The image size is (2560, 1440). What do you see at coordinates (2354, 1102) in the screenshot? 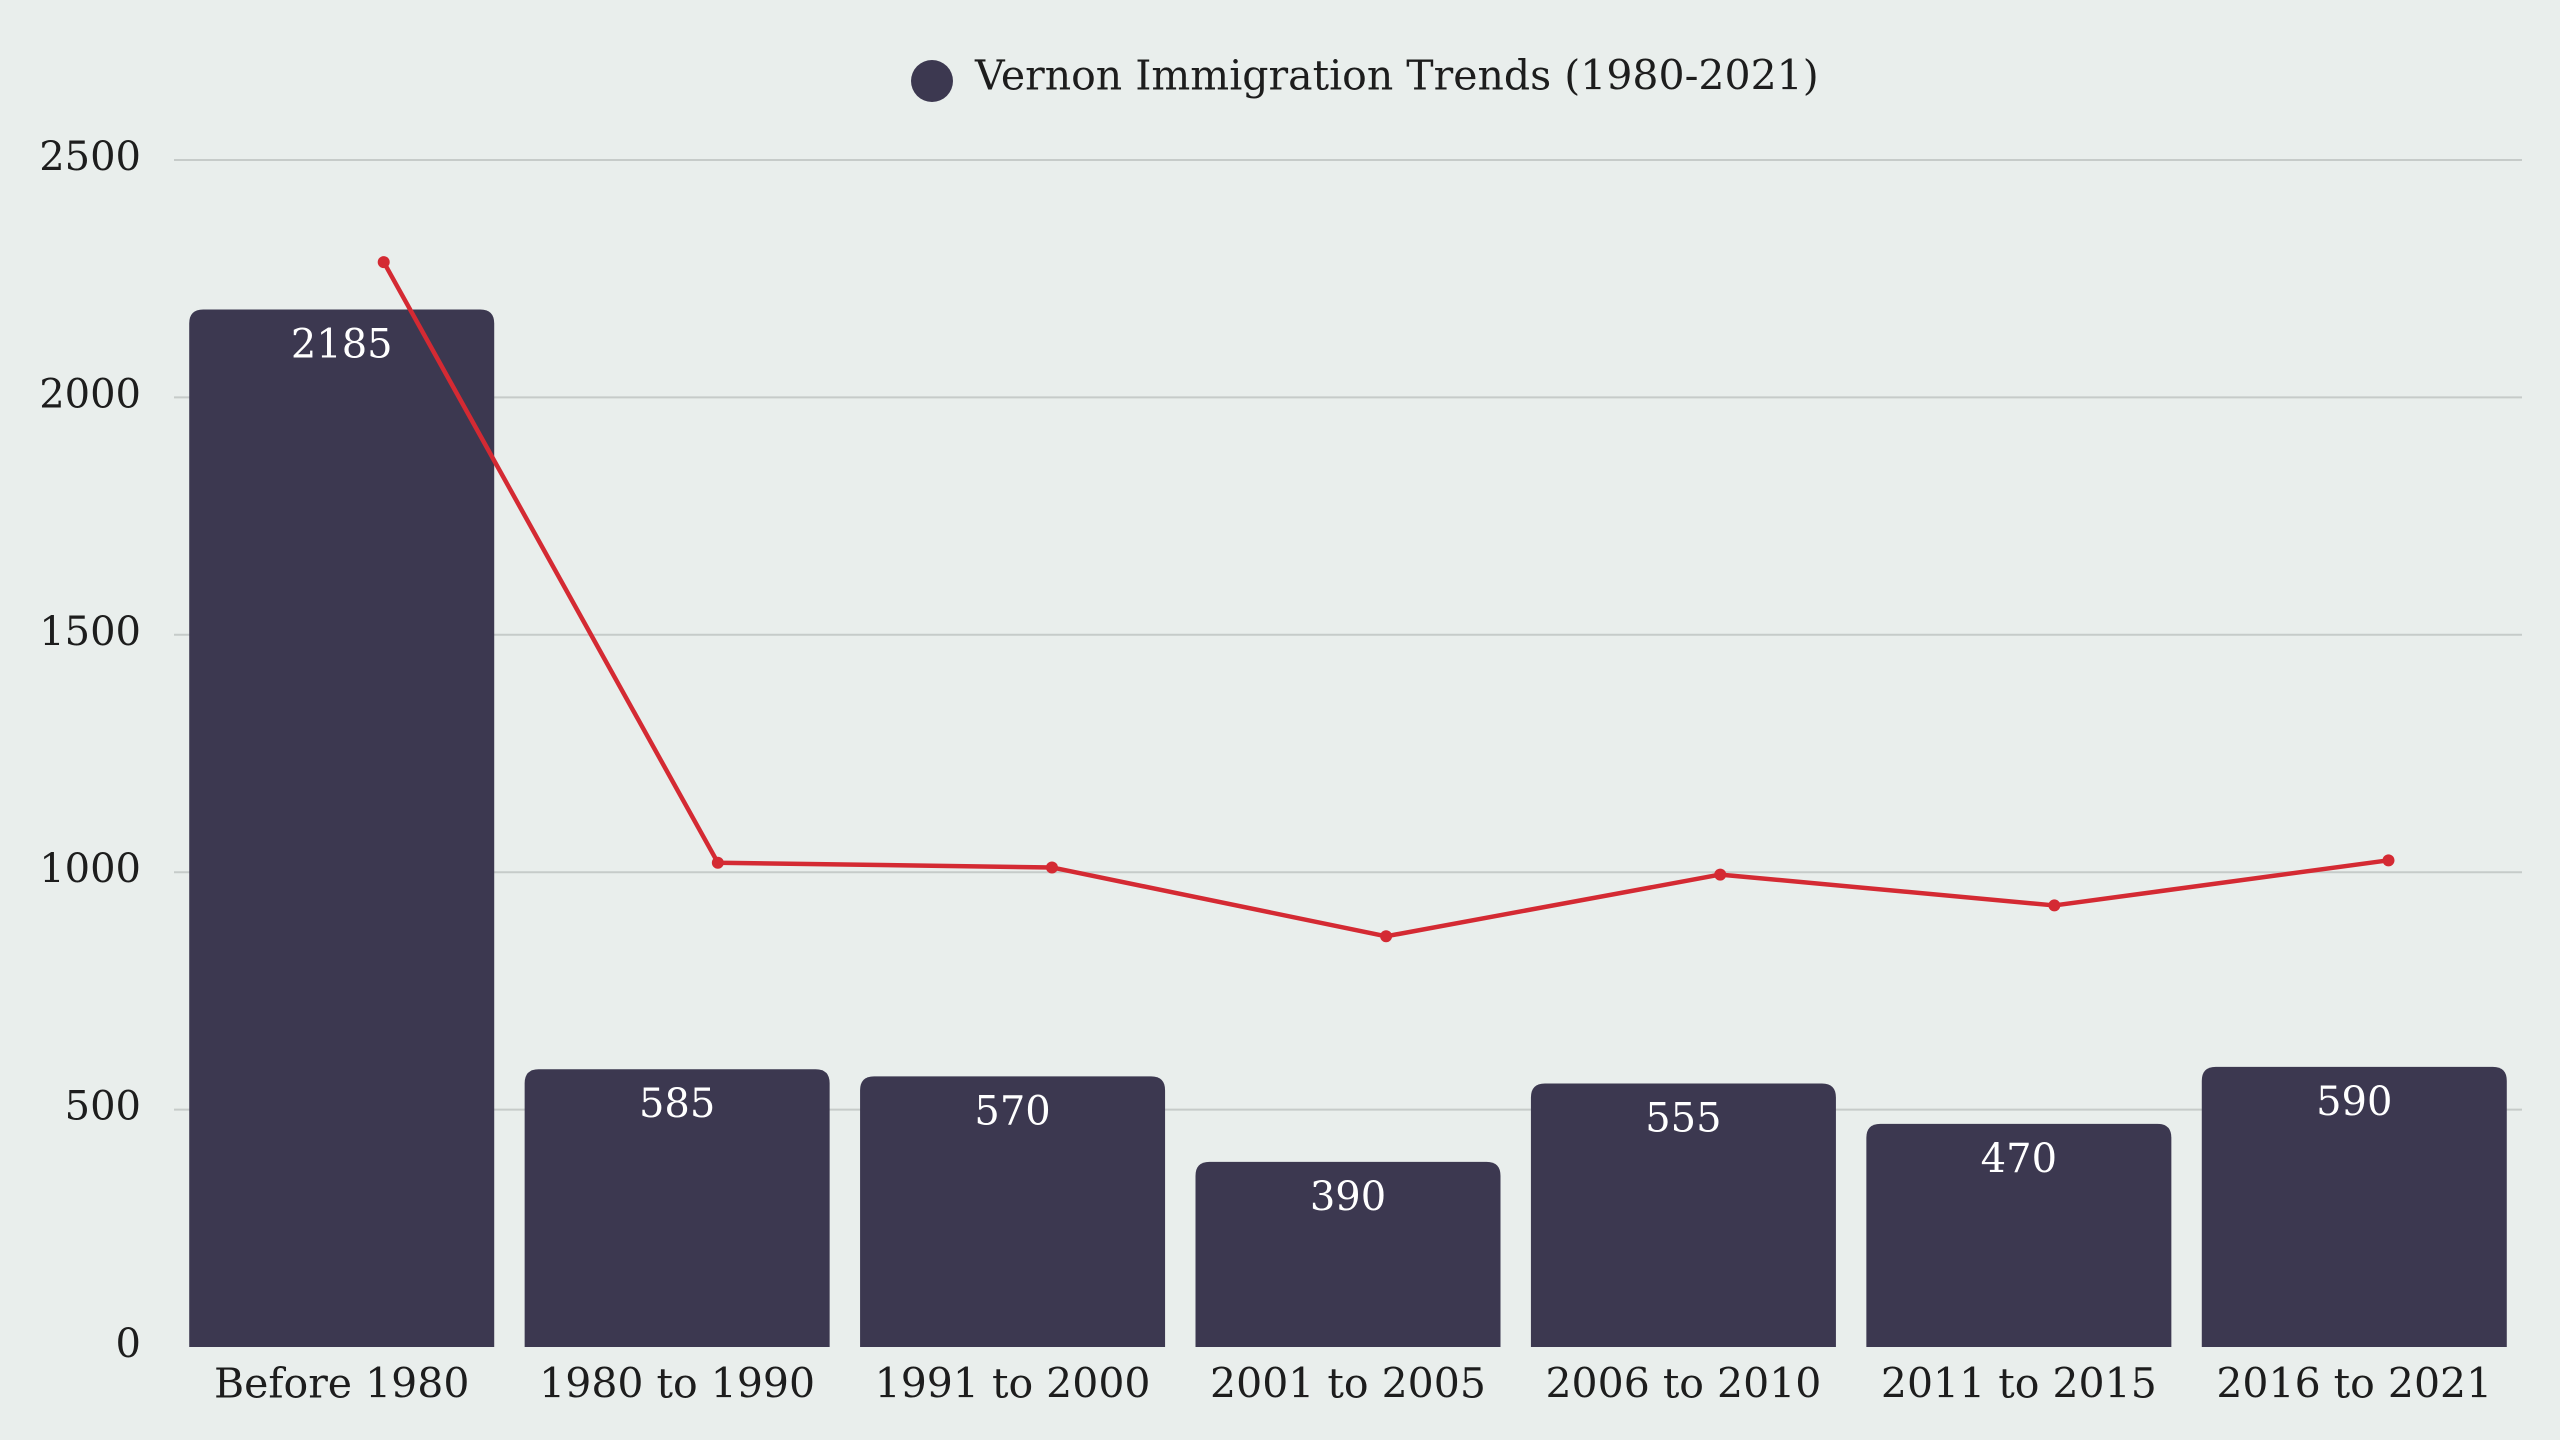
I see `bar-data-label: 590` at bounding box center [2354, 1102].